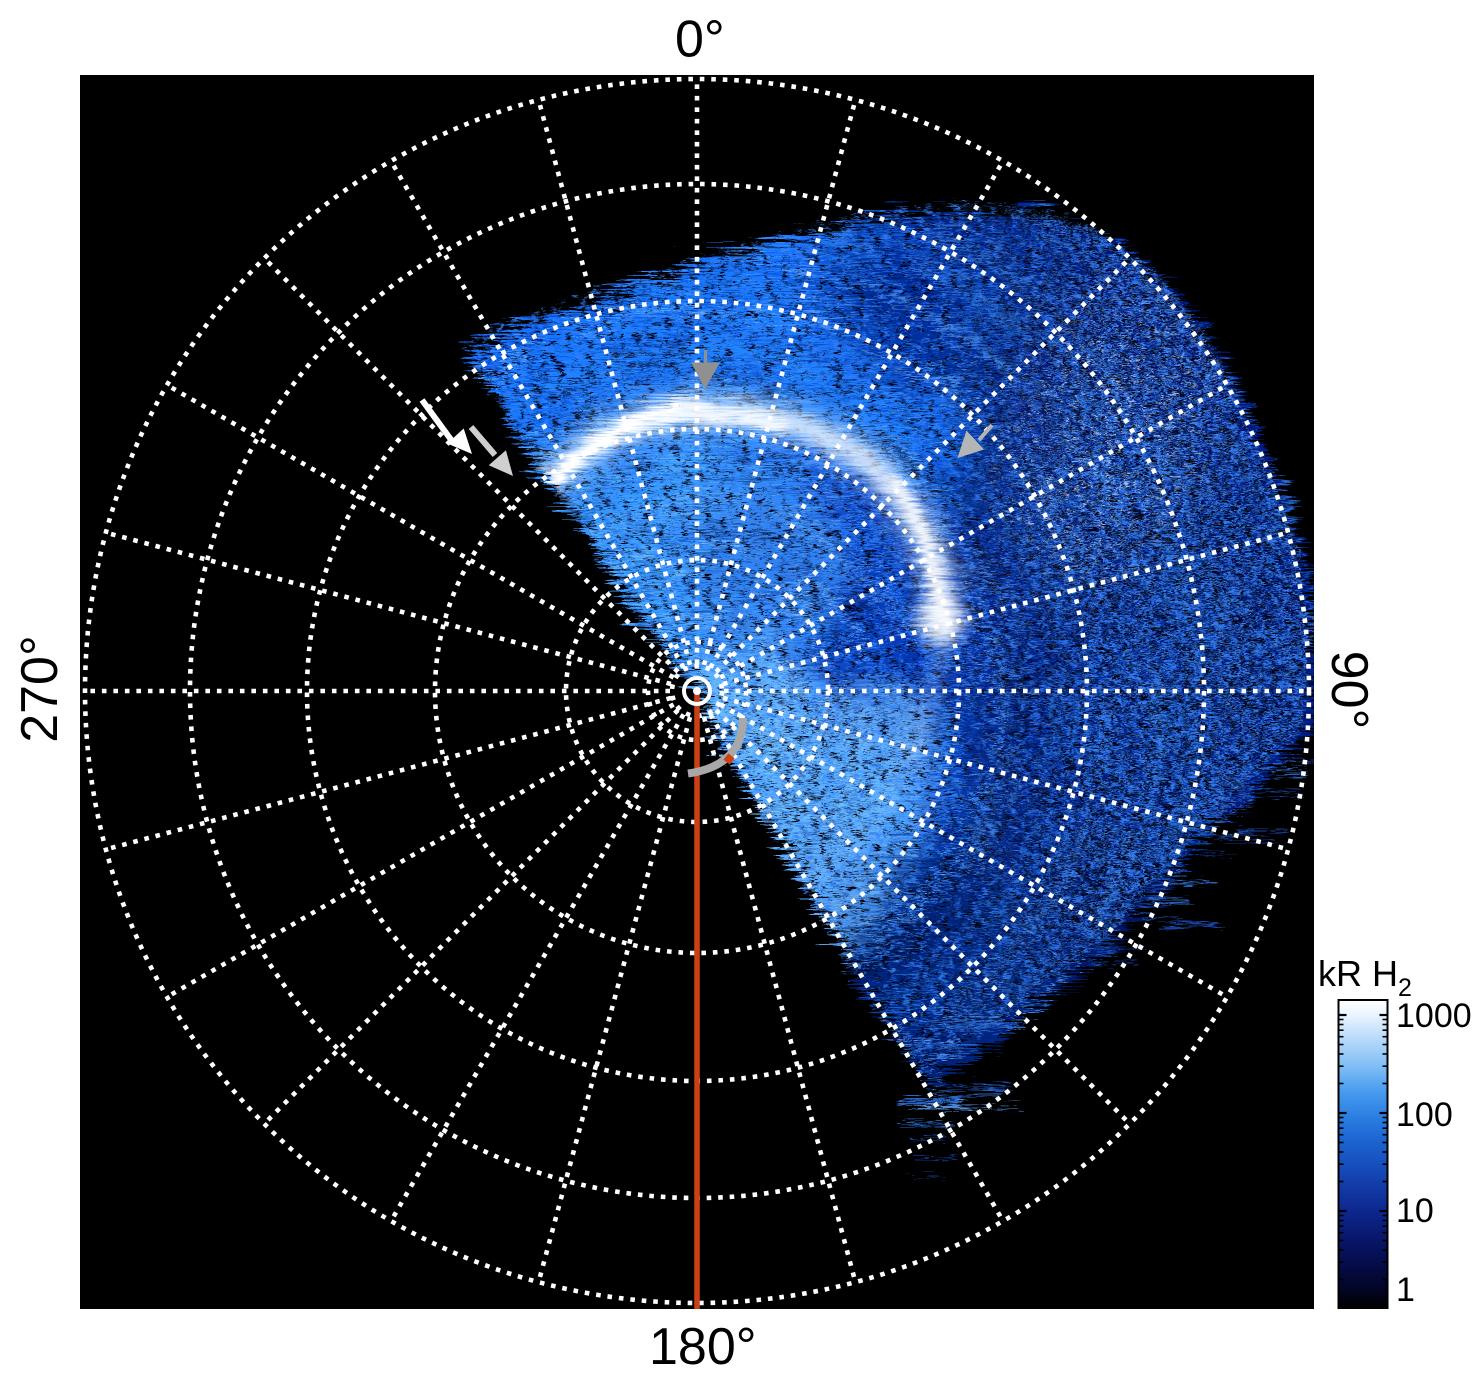  What do you see at coordinates (703, 1347) in the screenshot?
I see `svg-text: 180°` at bounding box center [703, 1347].